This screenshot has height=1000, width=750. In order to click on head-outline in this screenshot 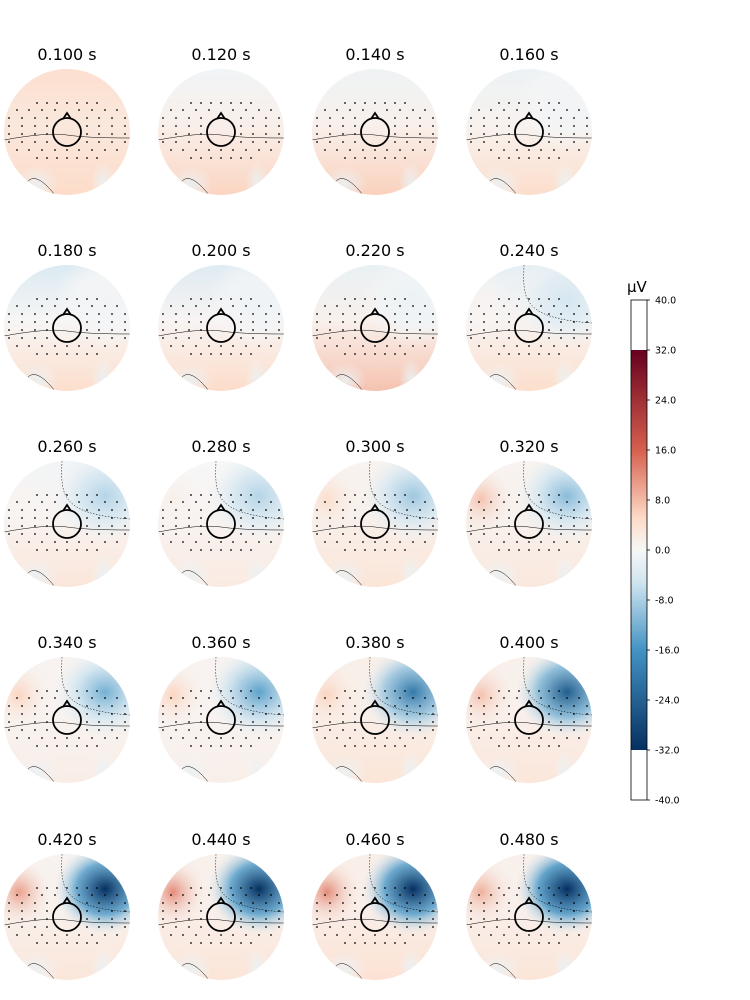, I will do `click(67, 524)`.